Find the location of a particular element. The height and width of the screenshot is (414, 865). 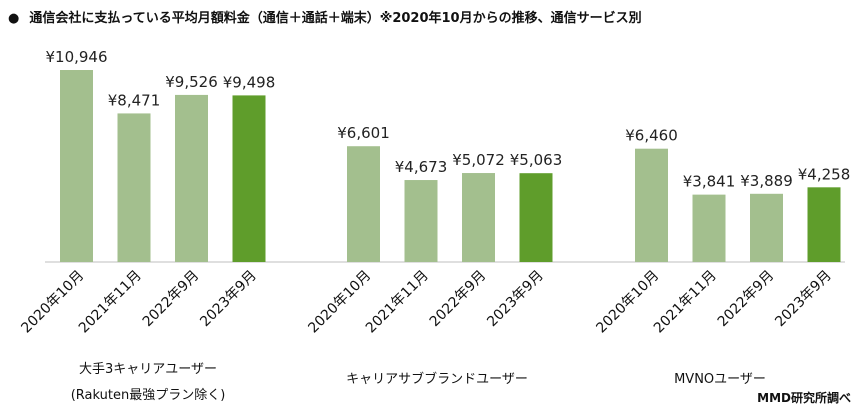

data-label: ¥9,526 is located at coordinates (191, 82).